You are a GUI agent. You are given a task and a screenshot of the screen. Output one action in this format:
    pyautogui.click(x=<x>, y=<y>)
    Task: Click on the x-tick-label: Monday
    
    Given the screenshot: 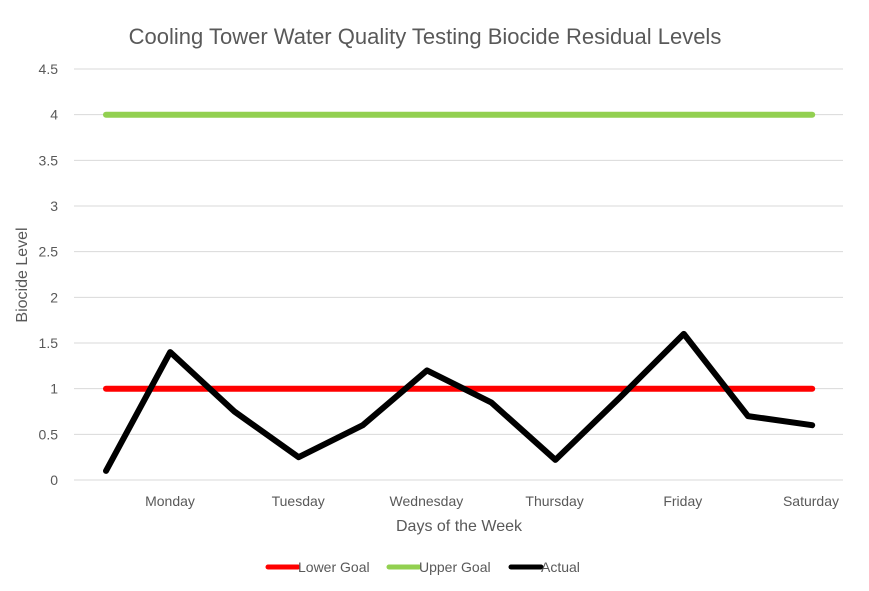 What is the action you would take?
    pyautogui.click(x=170, y=501)
    